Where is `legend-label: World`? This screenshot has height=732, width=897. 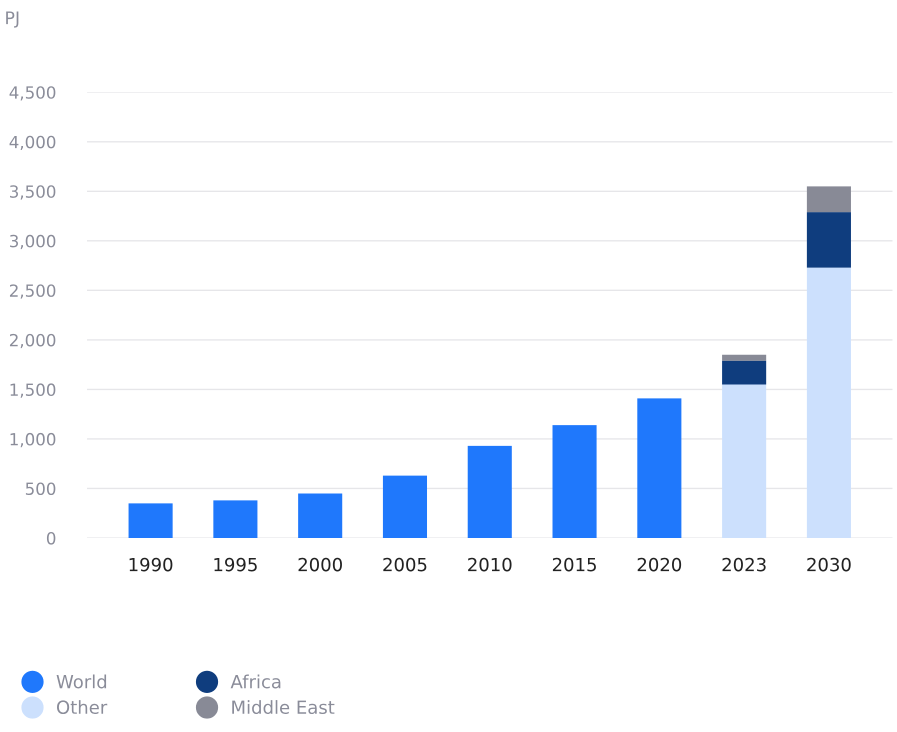
legend-label: World is located at coordinates (81, 681).